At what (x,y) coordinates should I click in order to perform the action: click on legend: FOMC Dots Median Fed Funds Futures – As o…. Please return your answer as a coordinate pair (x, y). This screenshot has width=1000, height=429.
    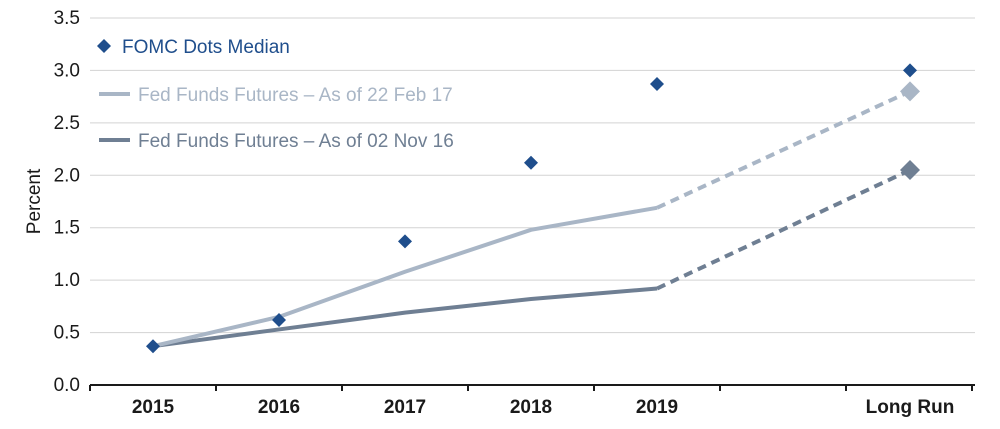
    Looking at the image, I should click on (275, 94).